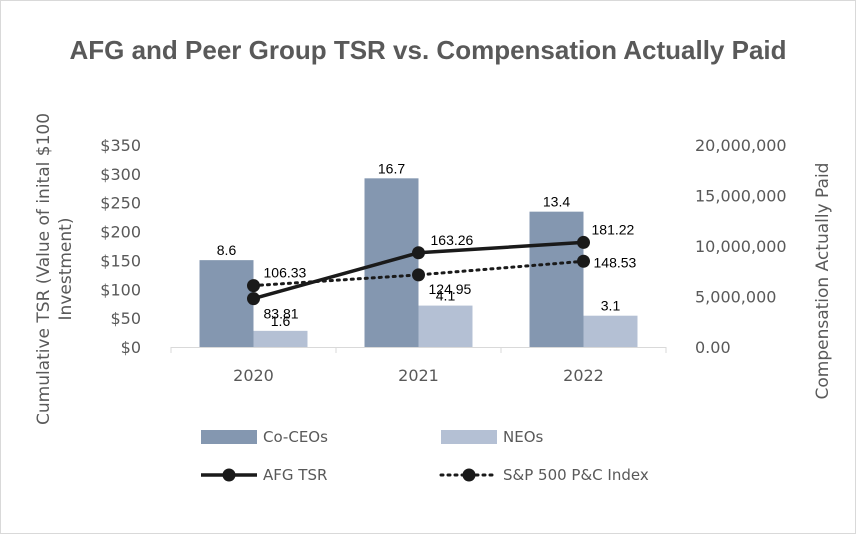 The height and width of the screenshot is (534, 856). I want to click on legend-label-co-ceos: Co-CEOs, so click(295, 437).